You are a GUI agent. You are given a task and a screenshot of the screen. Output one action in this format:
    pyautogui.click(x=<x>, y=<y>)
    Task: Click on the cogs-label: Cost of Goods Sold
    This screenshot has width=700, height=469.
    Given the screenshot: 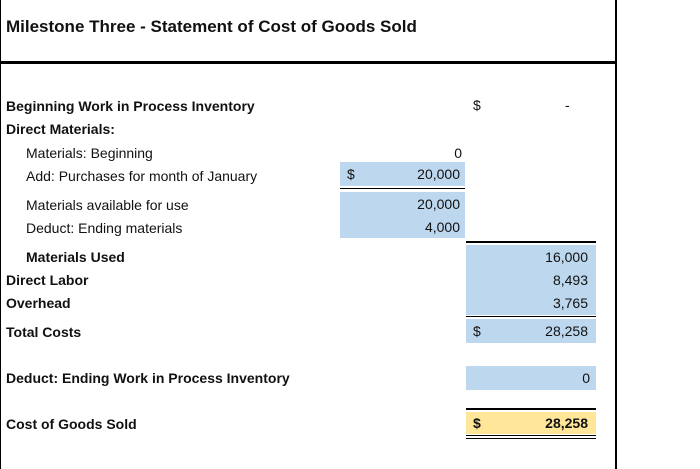 What is the action you would take?
    pyautogui.click(x=71, y=424)
    